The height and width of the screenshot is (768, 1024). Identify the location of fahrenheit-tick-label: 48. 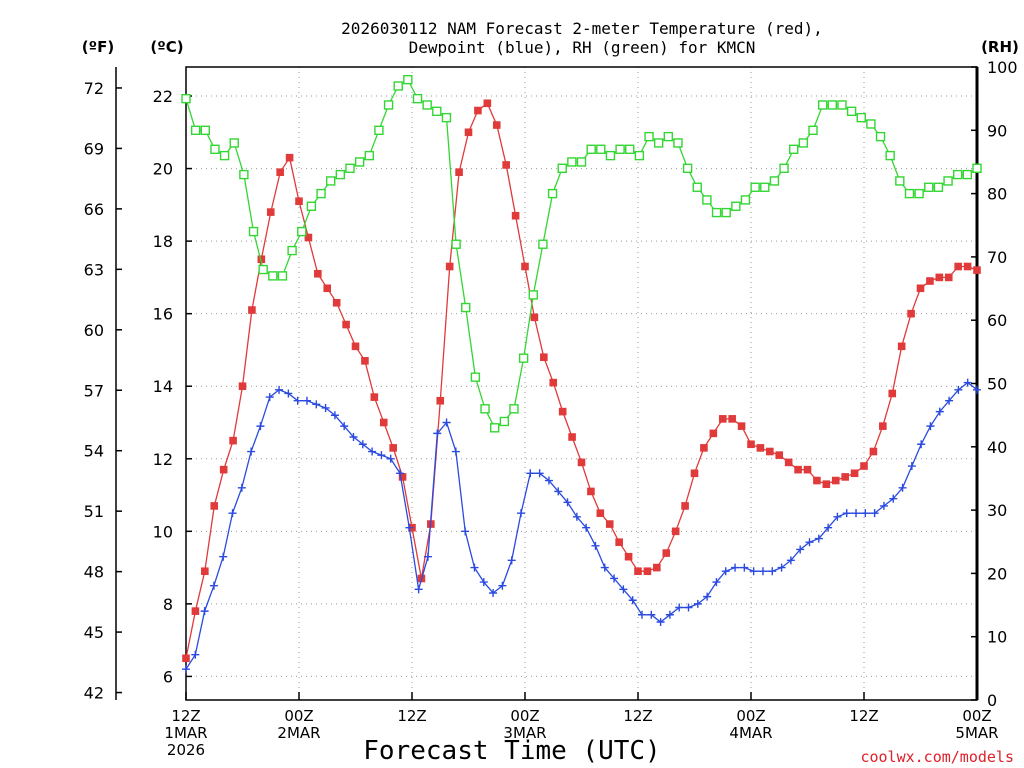
(94, 572).